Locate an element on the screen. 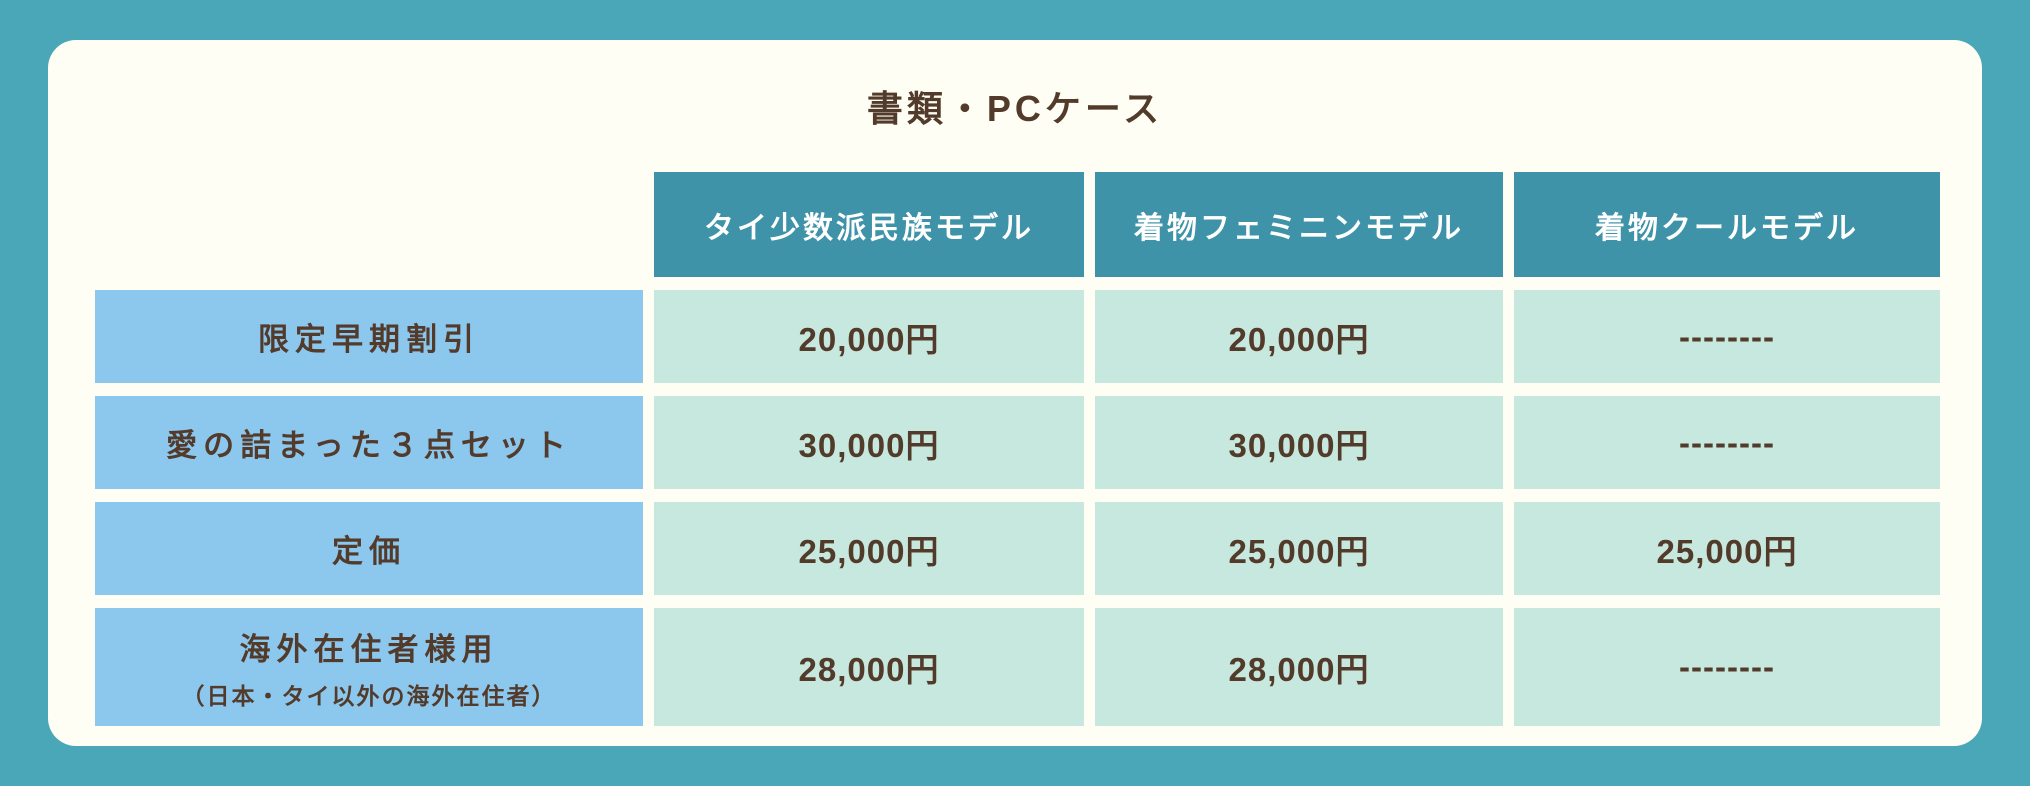 This screenshot has width=2030, height=786. row-label-overseas-sub: （日本・タイ以外の海外在住者） is located at coordinates (369, 695).